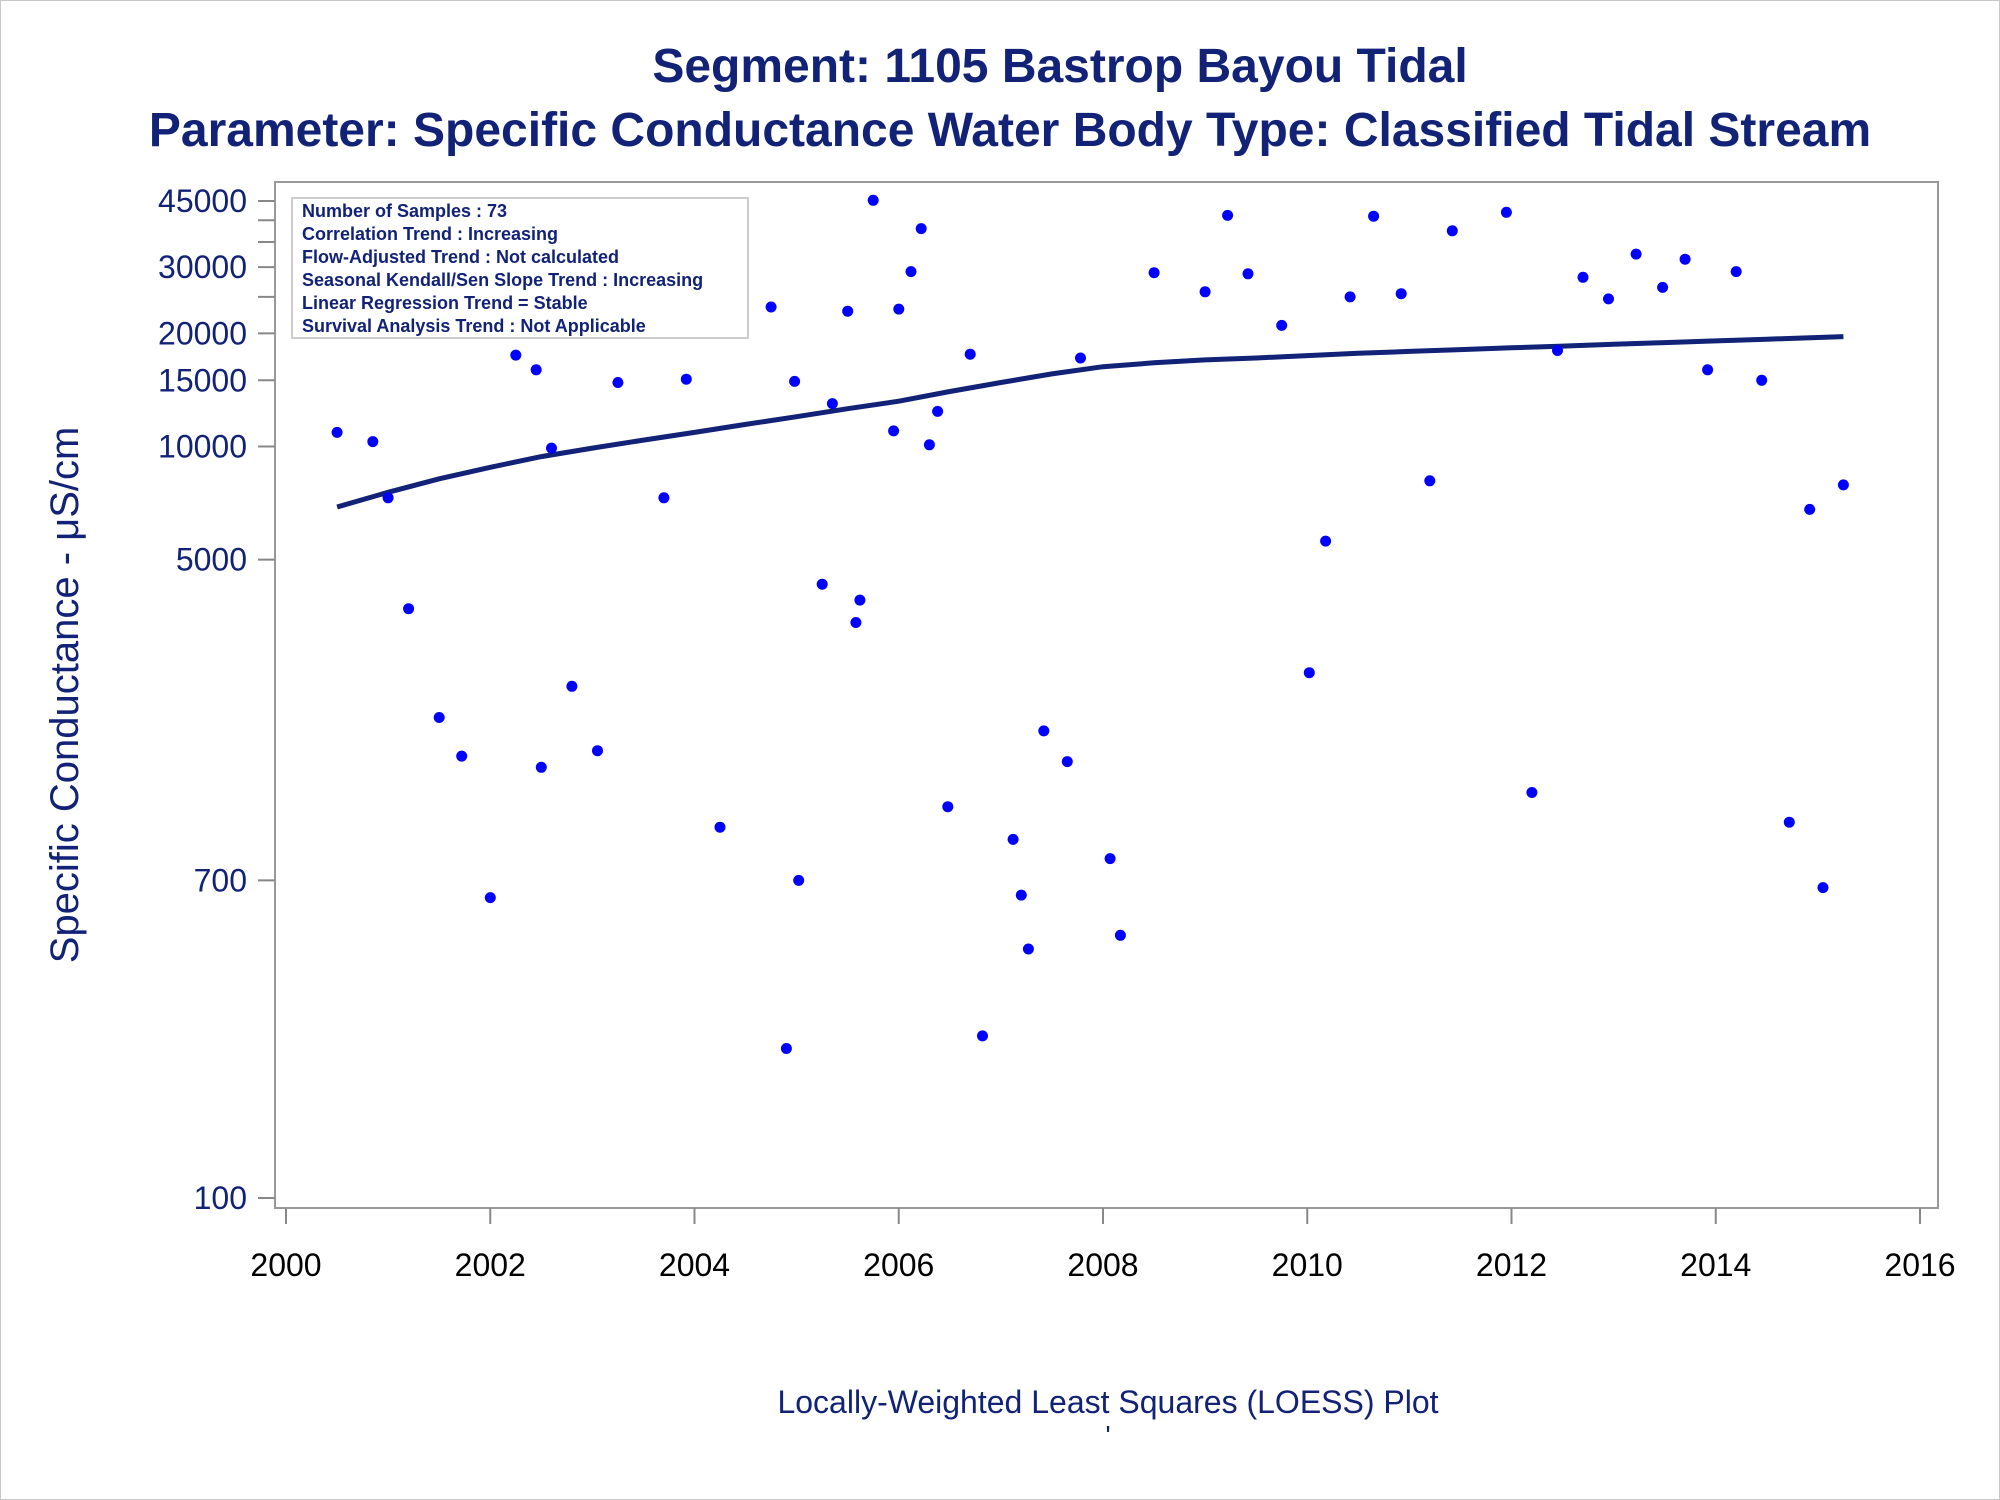 The width and height of the screenshot is (2000, 1500). Describe the element at coordinates (202, 380) in the screenshot. I see `y-tick-label: 15000` at that location.